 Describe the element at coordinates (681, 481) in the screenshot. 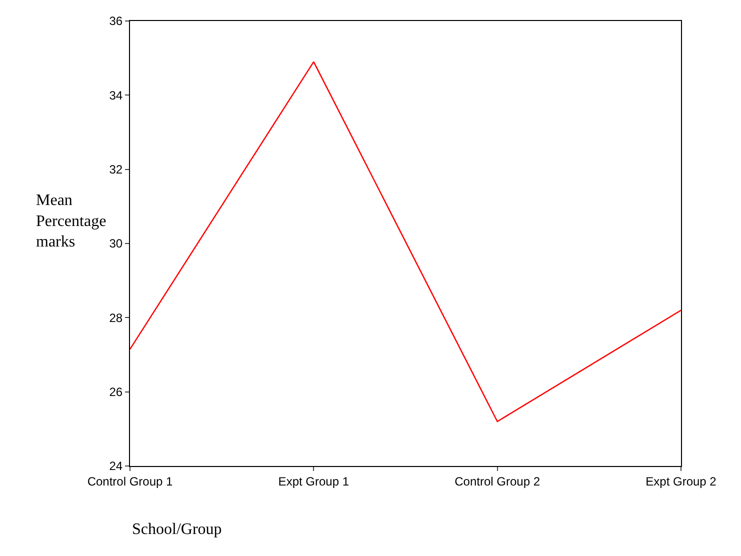

I see `x-tick-label: Expt Group 2` at that location.